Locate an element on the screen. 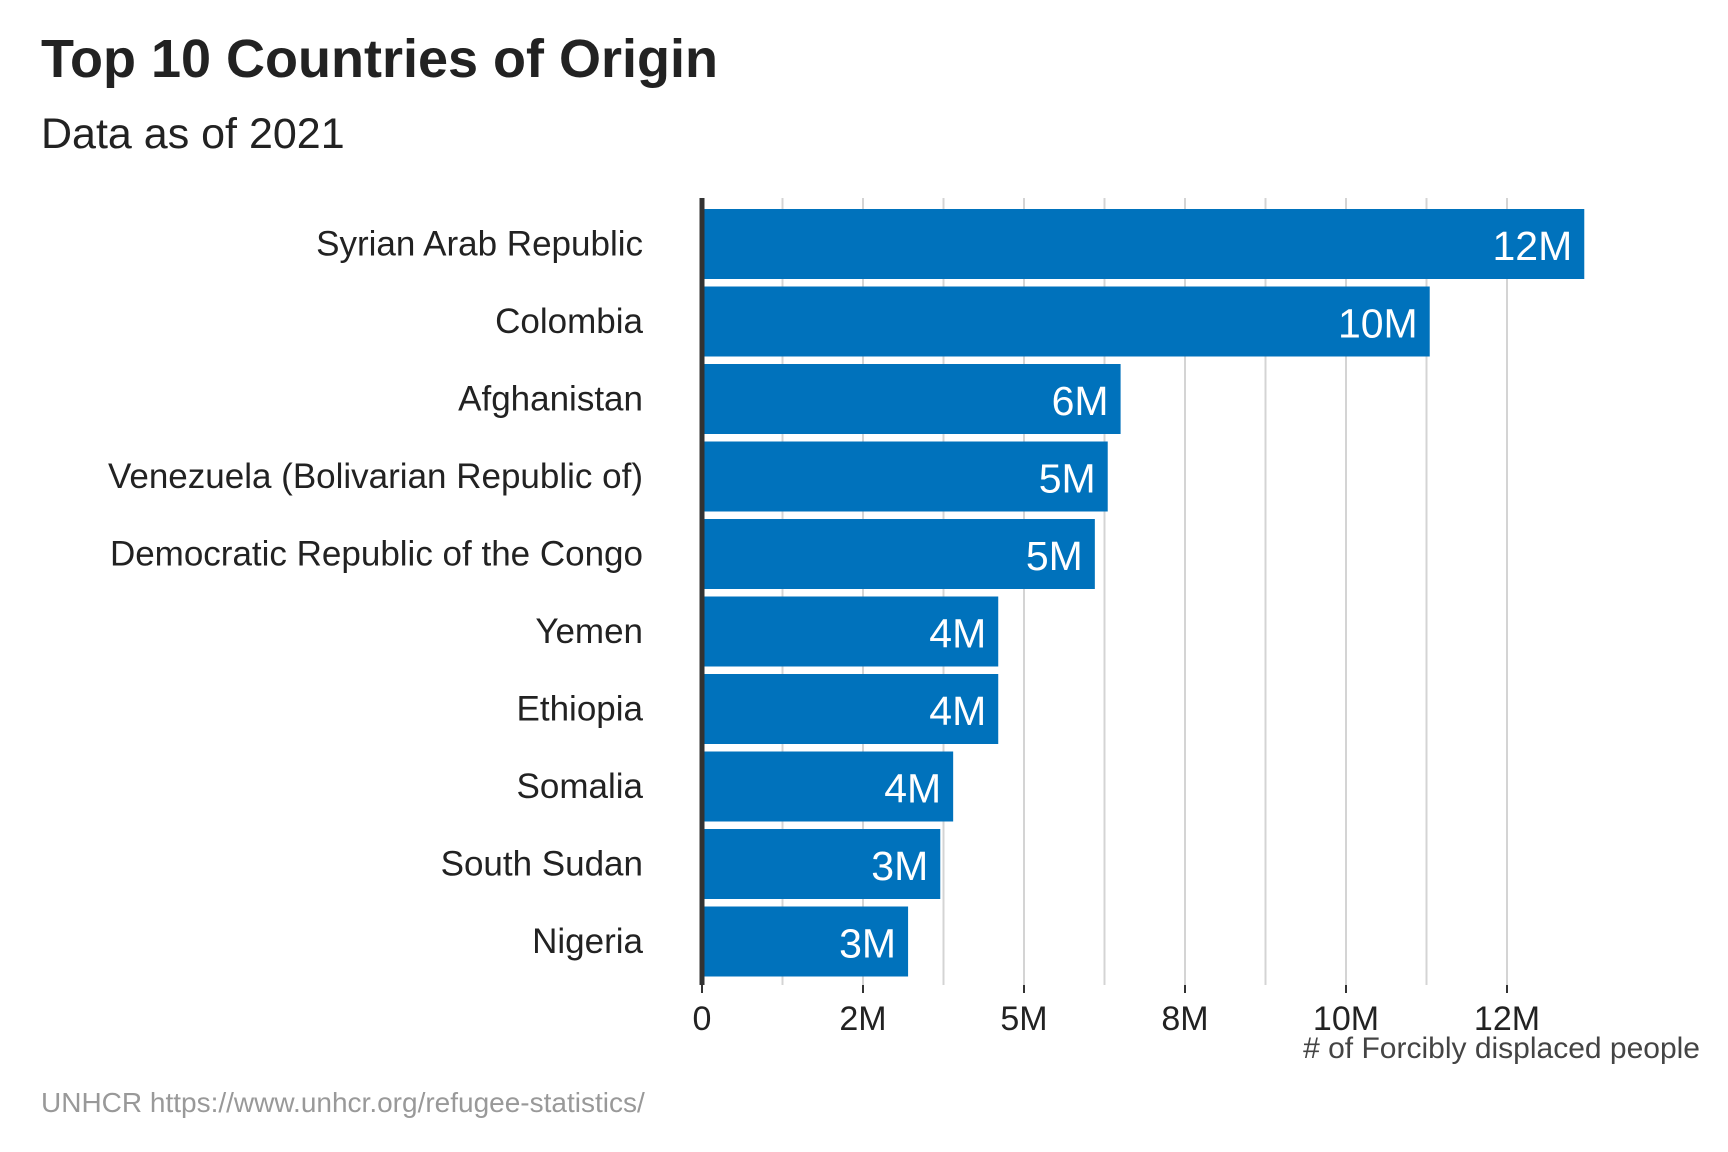 The image size is (1728, 1152). category-label: Syrian Arab Republic is located at coordinates (479, 244).